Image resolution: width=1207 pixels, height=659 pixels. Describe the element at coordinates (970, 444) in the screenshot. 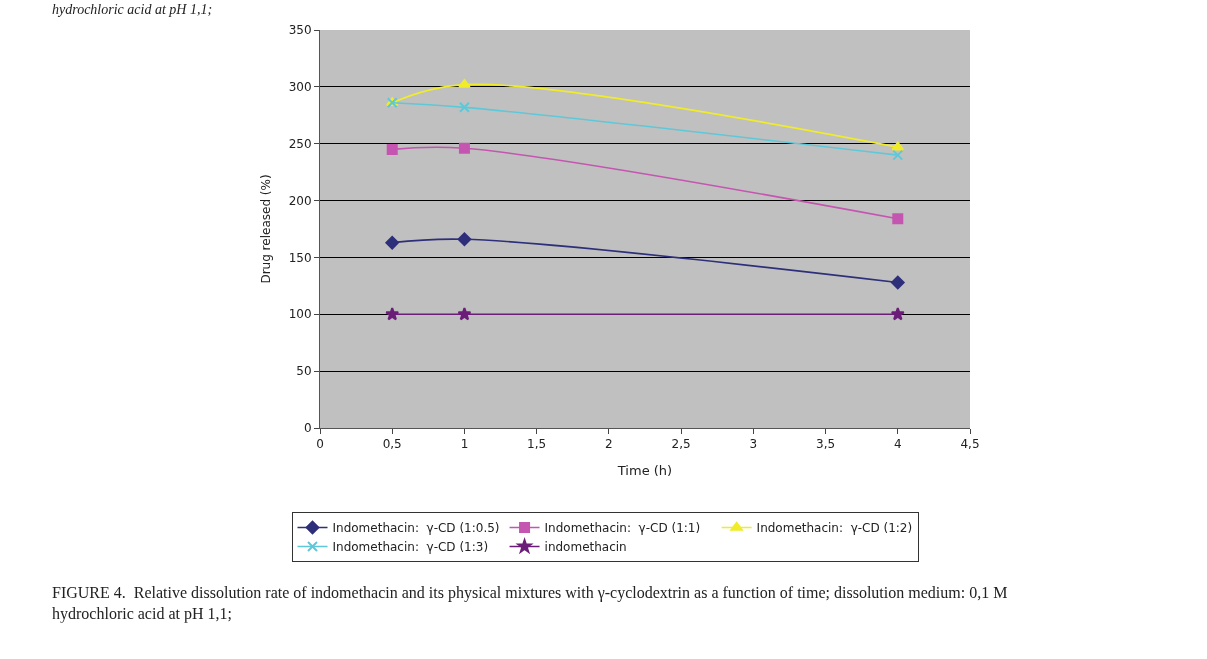

I see `x-tick-label: 4,5` at that location.